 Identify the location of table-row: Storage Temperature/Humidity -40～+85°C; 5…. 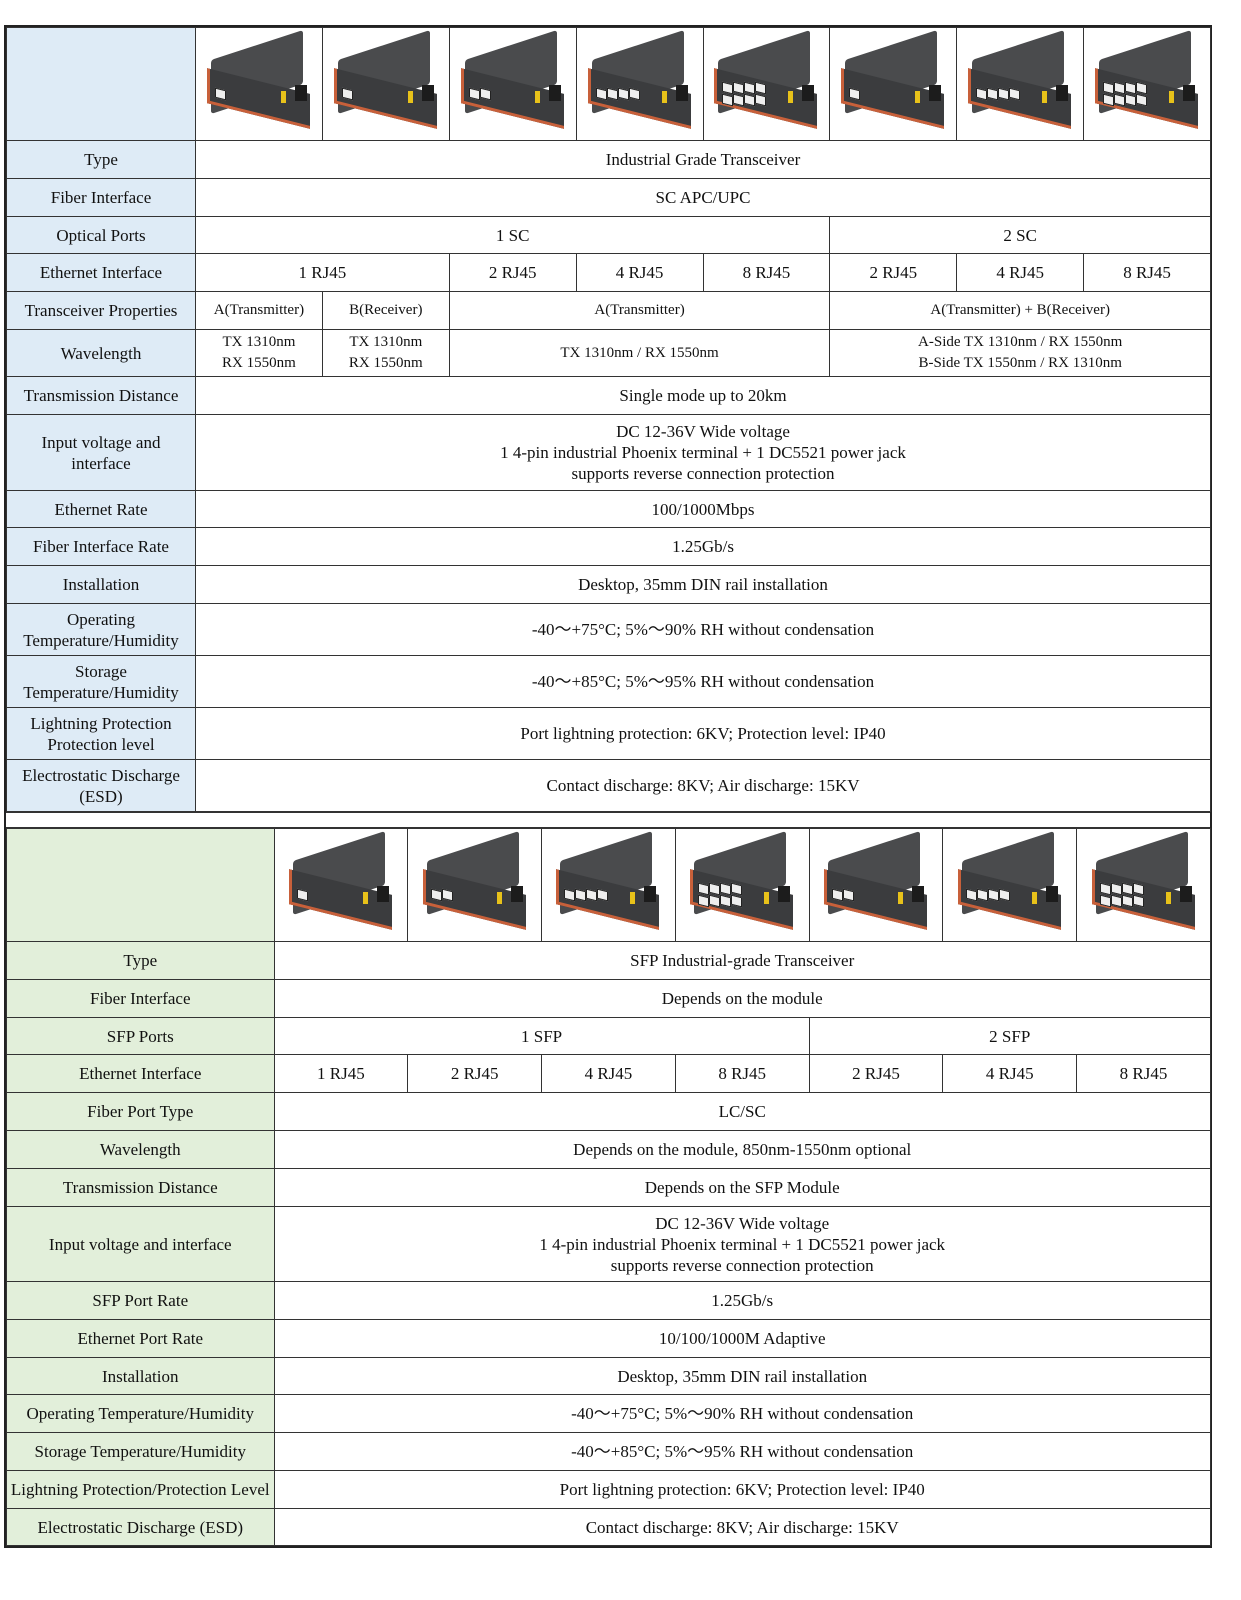
(608, 681).